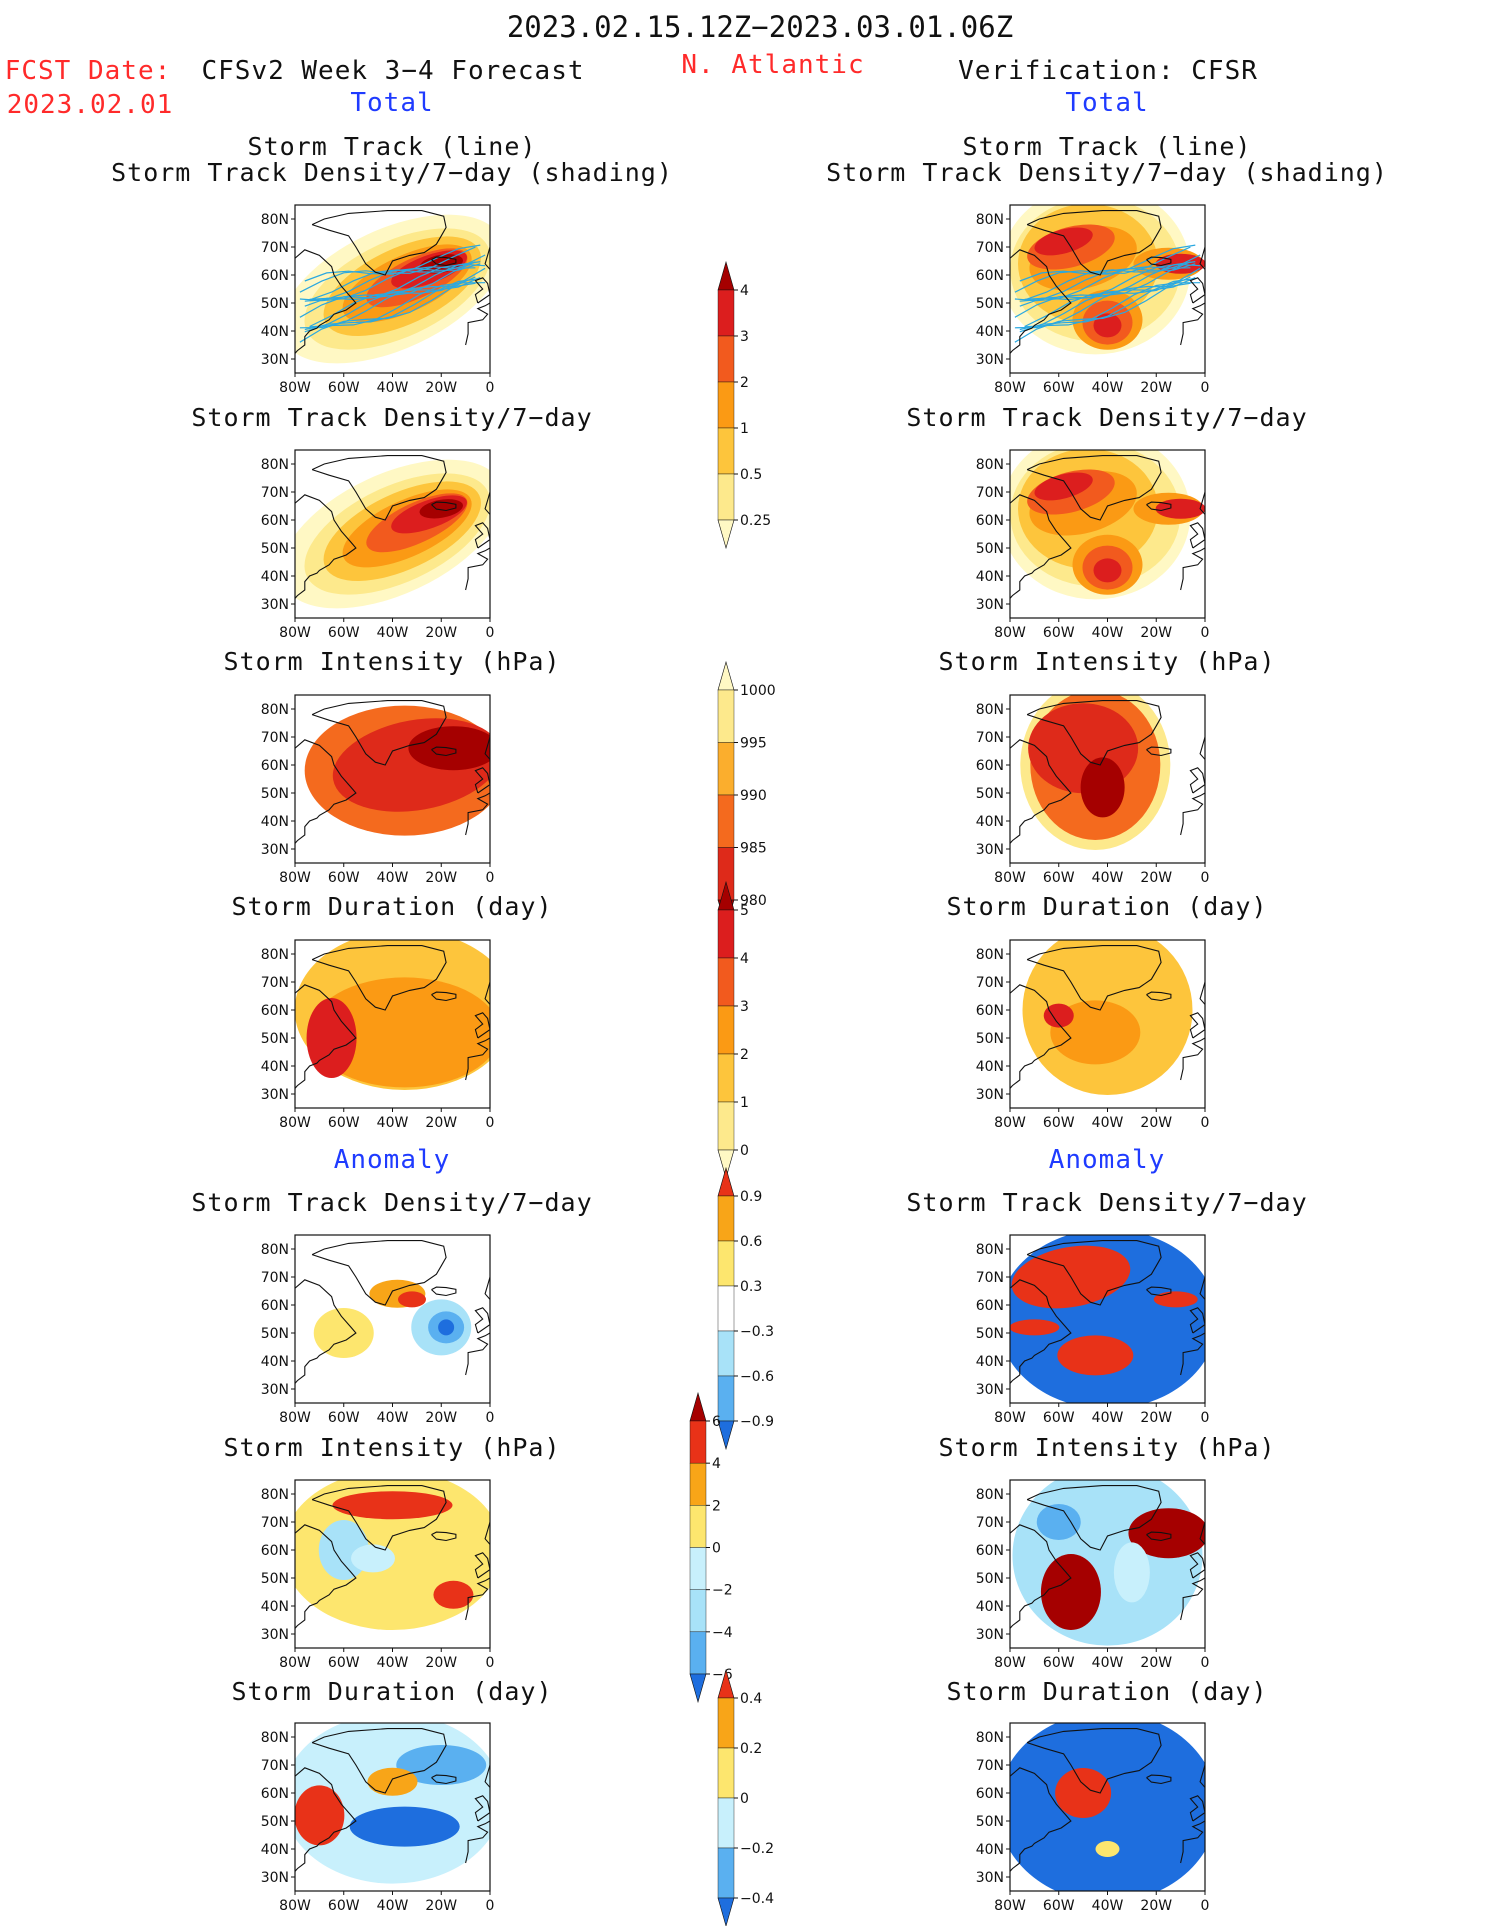  What do you see at coordinates (990, 850) in the screenshot?
I see `lat-tick-label: 30N` at bounding box center [990, 850].